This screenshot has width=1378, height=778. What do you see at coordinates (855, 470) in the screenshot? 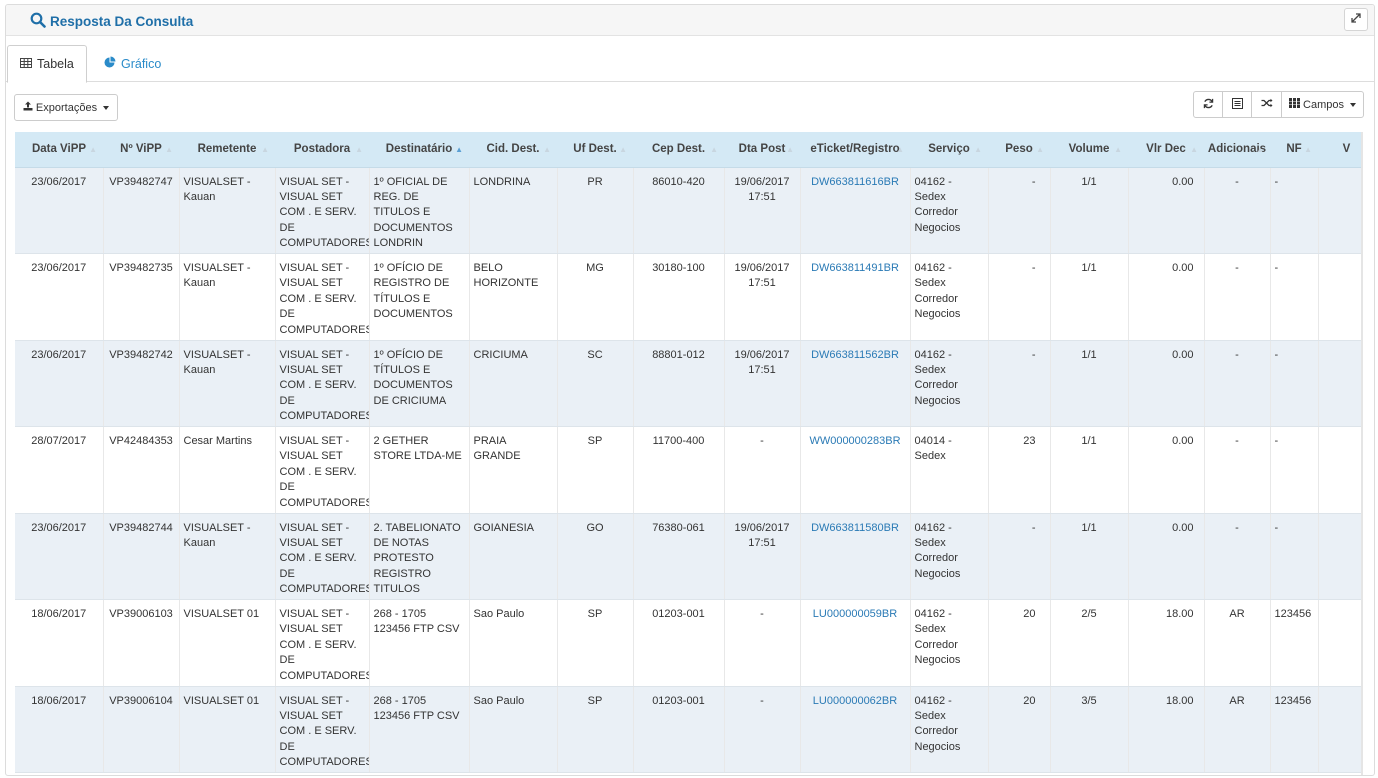
I see `cell-ticket: WW000000283BR` at bounding box center [855, 470].